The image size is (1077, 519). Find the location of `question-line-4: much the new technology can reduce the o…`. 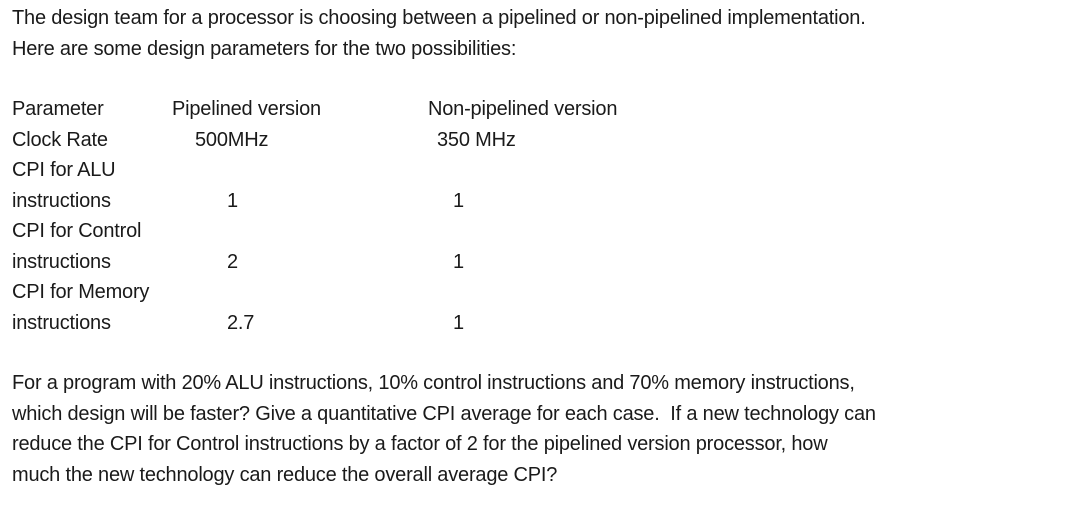

question-line-4: much the new technology can reduce the o… is located at coordinates (285, 474).